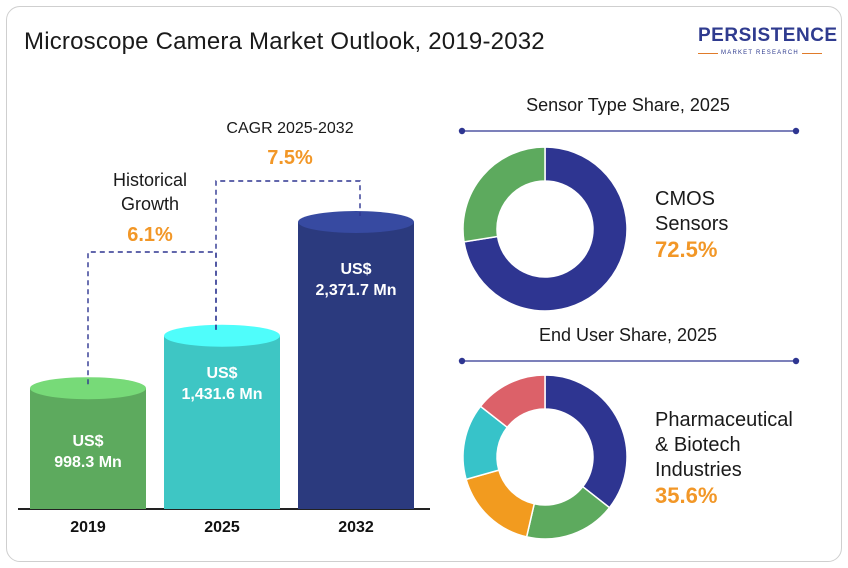 The height and width of the screenshot is (568, 848). I want to click on logo-tagline-row: MARKET RESEARCH, so click(760, 53).